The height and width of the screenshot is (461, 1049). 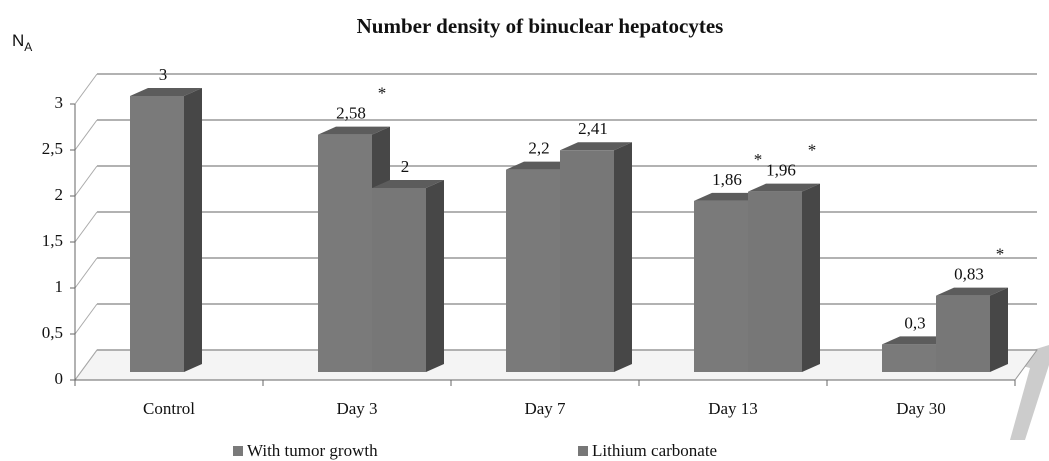 What do you see at coordinates (59, 286) in the screenshot?
I see `y-tick-label: 1` at bounding box center [59, 286].